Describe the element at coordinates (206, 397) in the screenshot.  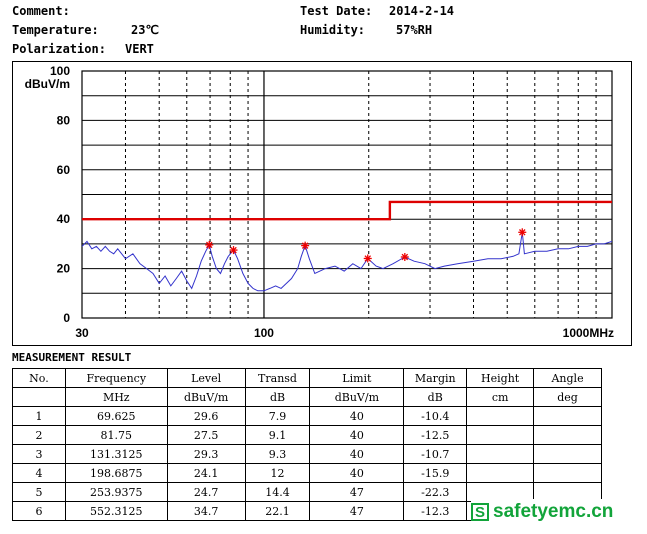
I see `table-cell: dBuV/m` at that location.